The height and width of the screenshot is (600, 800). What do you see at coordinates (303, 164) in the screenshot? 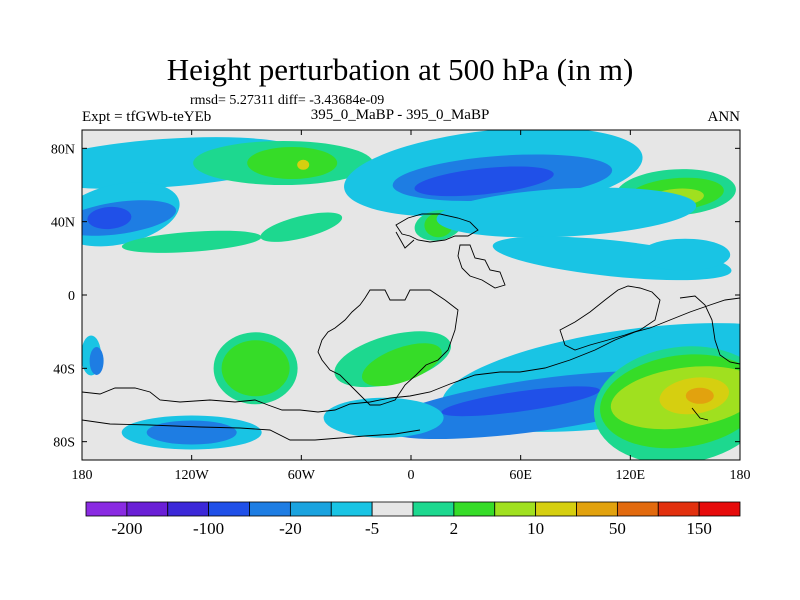
I see `contour-region-yellow` at bounding box center [303, 164].